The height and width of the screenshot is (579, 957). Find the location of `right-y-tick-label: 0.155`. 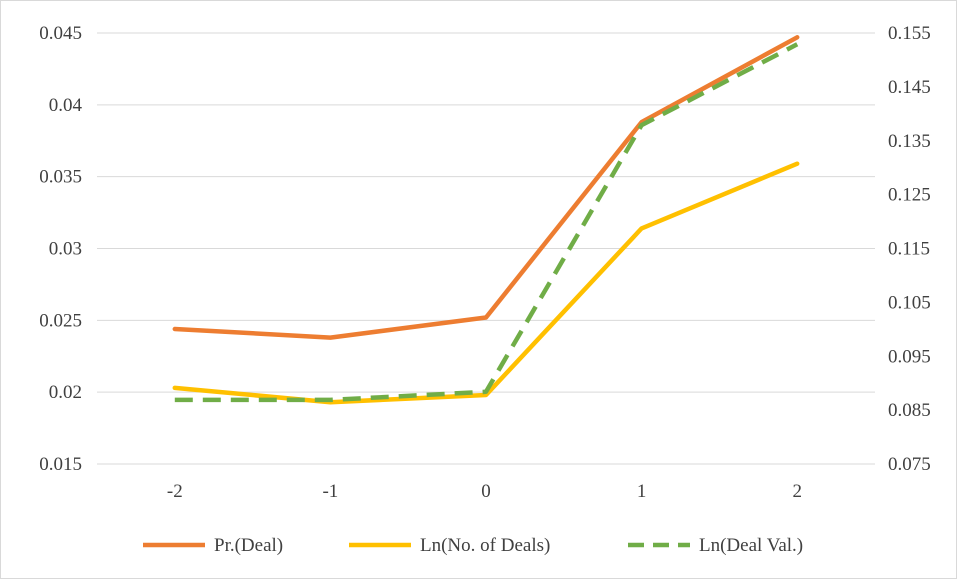

right-y-tick-label: 0.155 is located at coordinates (909, 33).